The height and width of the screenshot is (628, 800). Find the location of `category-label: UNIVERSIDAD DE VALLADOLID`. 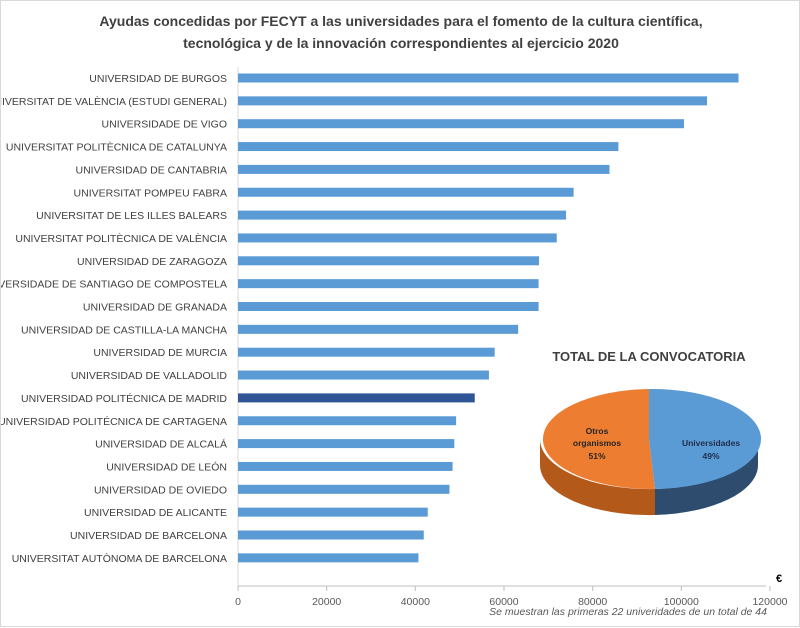

category-label: UNIVERSIDAD DE VALLADOLID is located at coordinates (149, 376).